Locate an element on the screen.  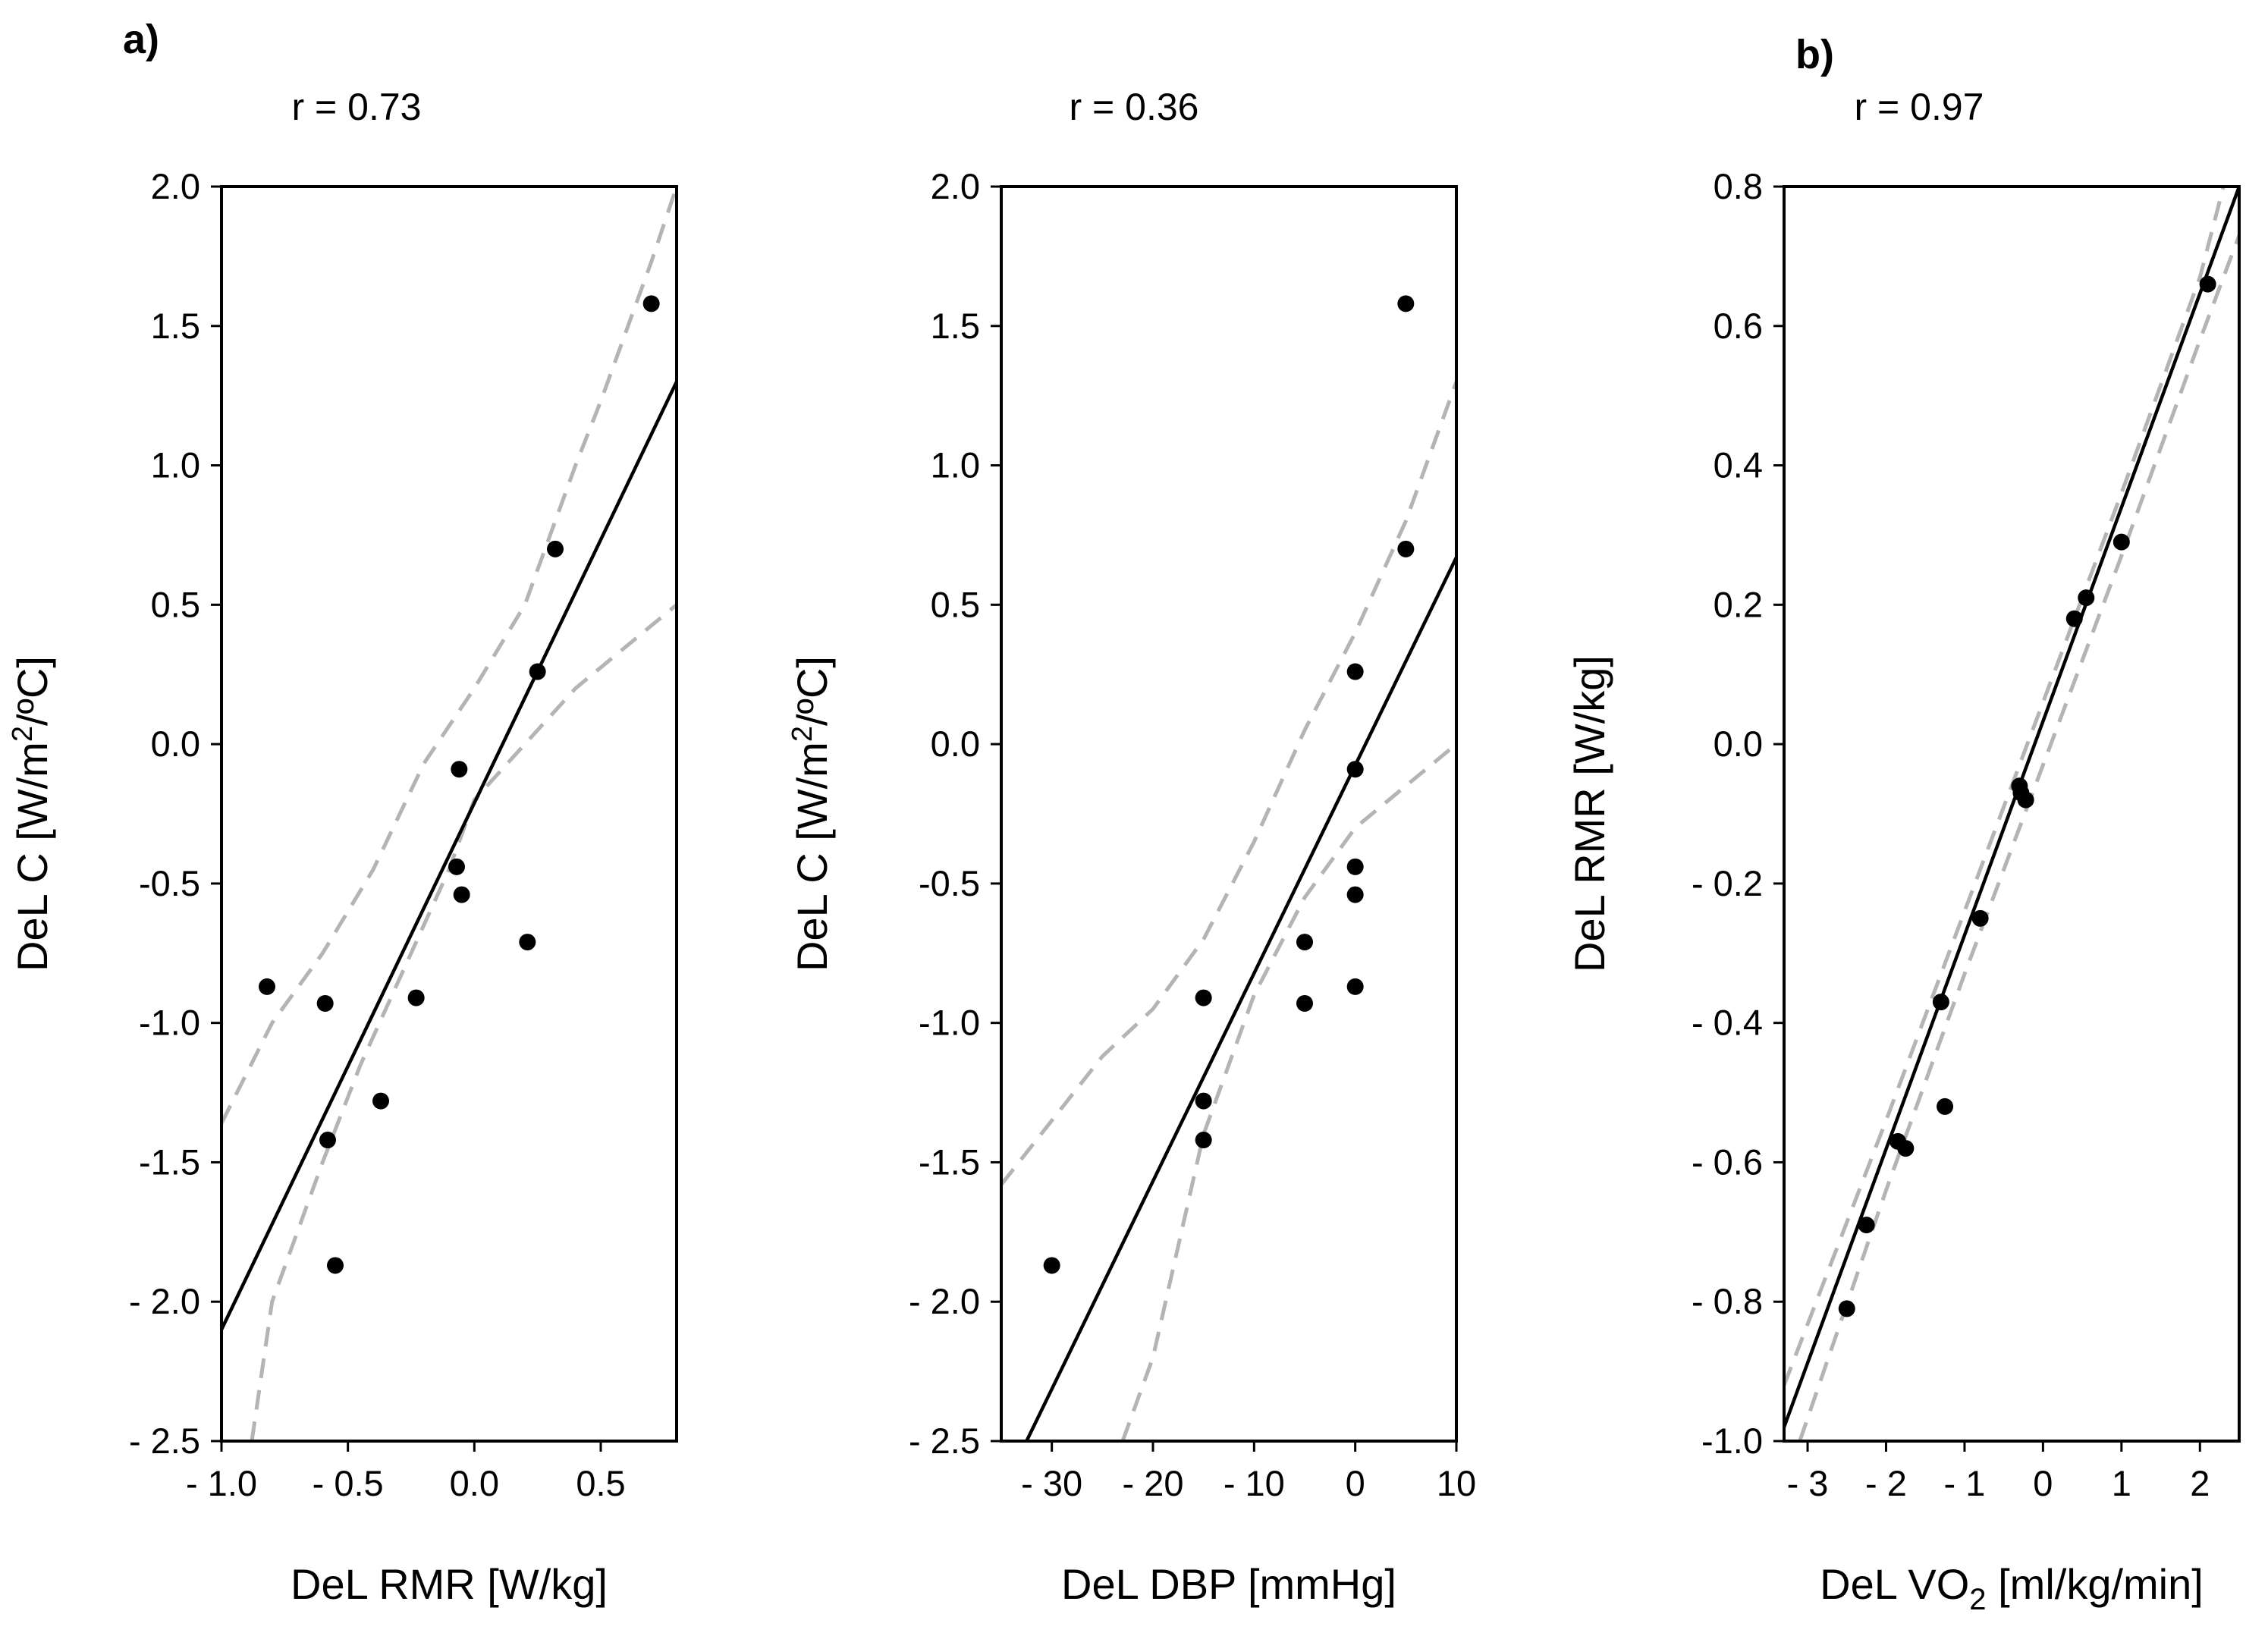
plot-area is located at coordinates (1228, 868).